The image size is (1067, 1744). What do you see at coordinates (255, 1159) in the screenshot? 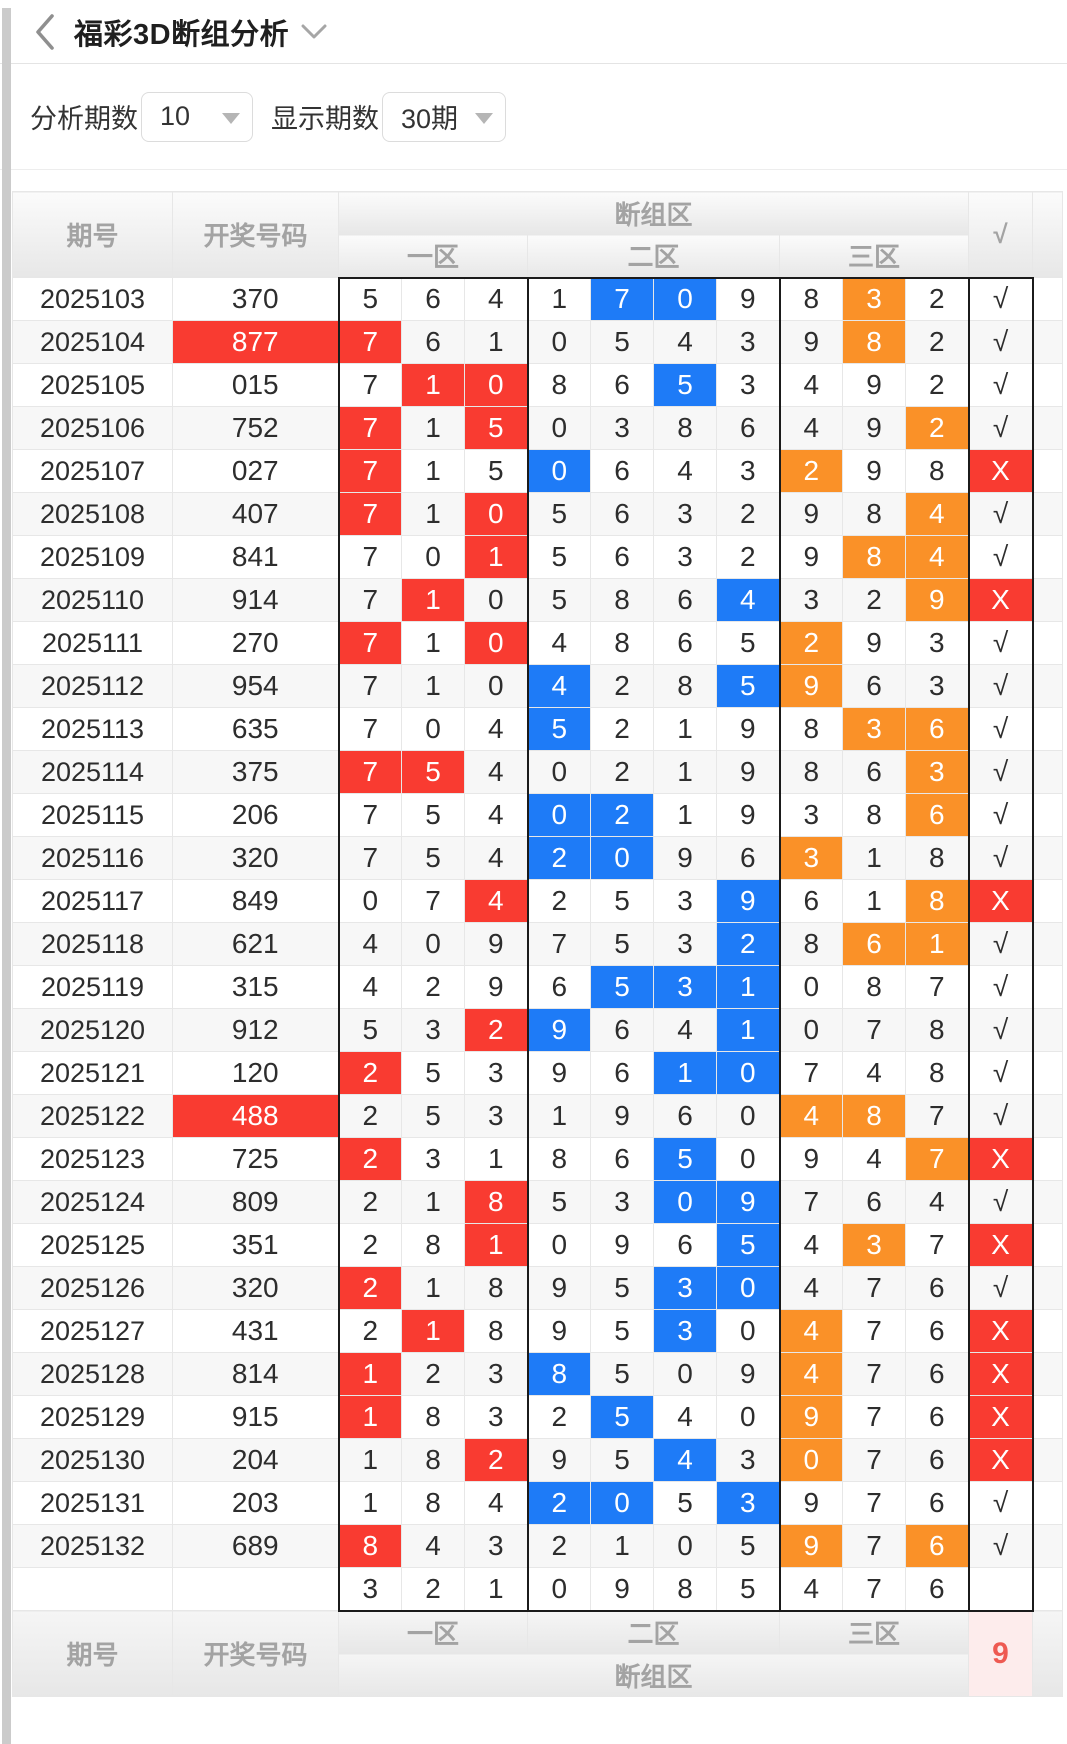
I see `winning-number-cell: 725` at bounding box center [255, 1159].